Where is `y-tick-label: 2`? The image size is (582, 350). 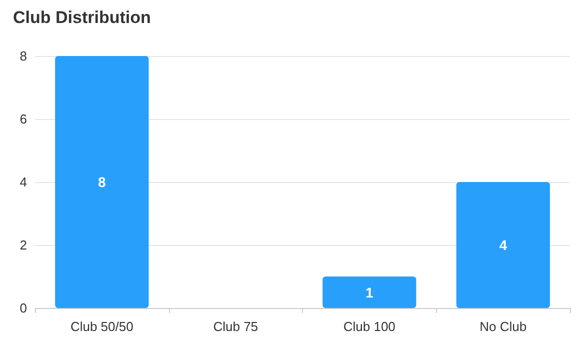 y-tick-label: 2 is located at coordinates (23, 245).